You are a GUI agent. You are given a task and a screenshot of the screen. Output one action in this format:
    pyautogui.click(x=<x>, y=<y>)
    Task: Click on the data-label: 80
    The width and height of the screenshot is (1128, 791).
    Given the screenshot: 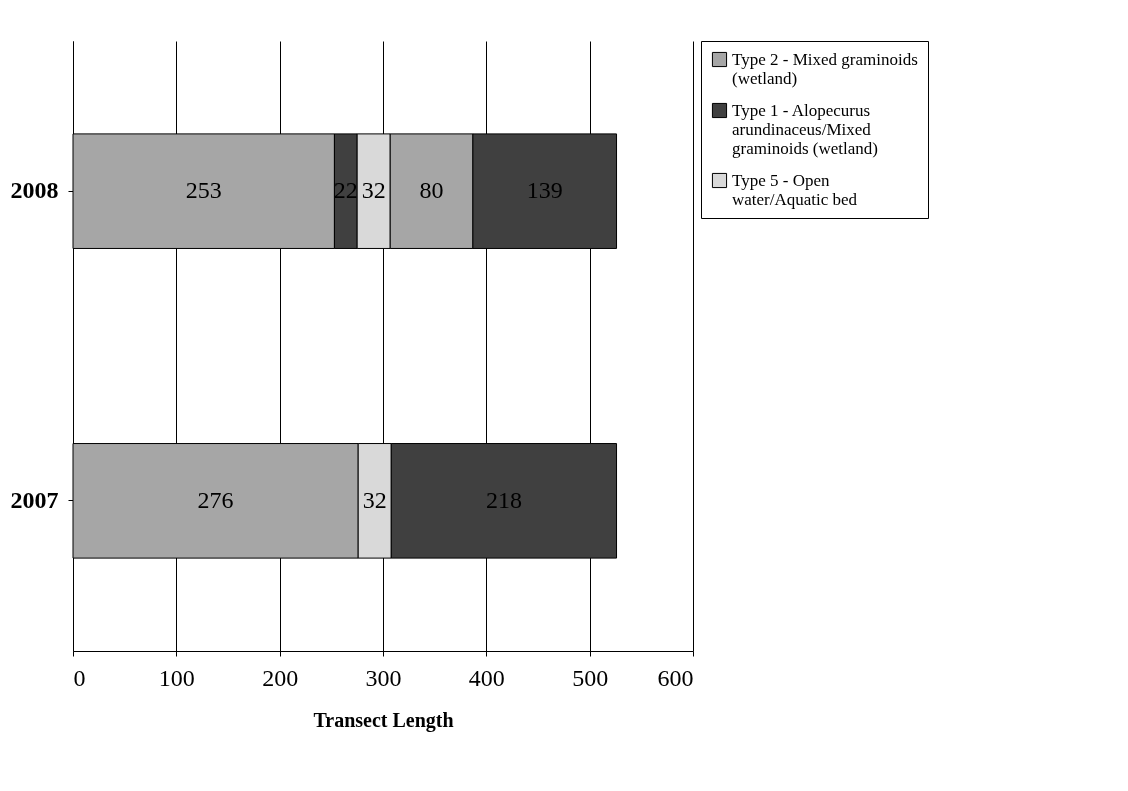 What is the action you would take?
    pyautogui.click(x=431, y=190)
    